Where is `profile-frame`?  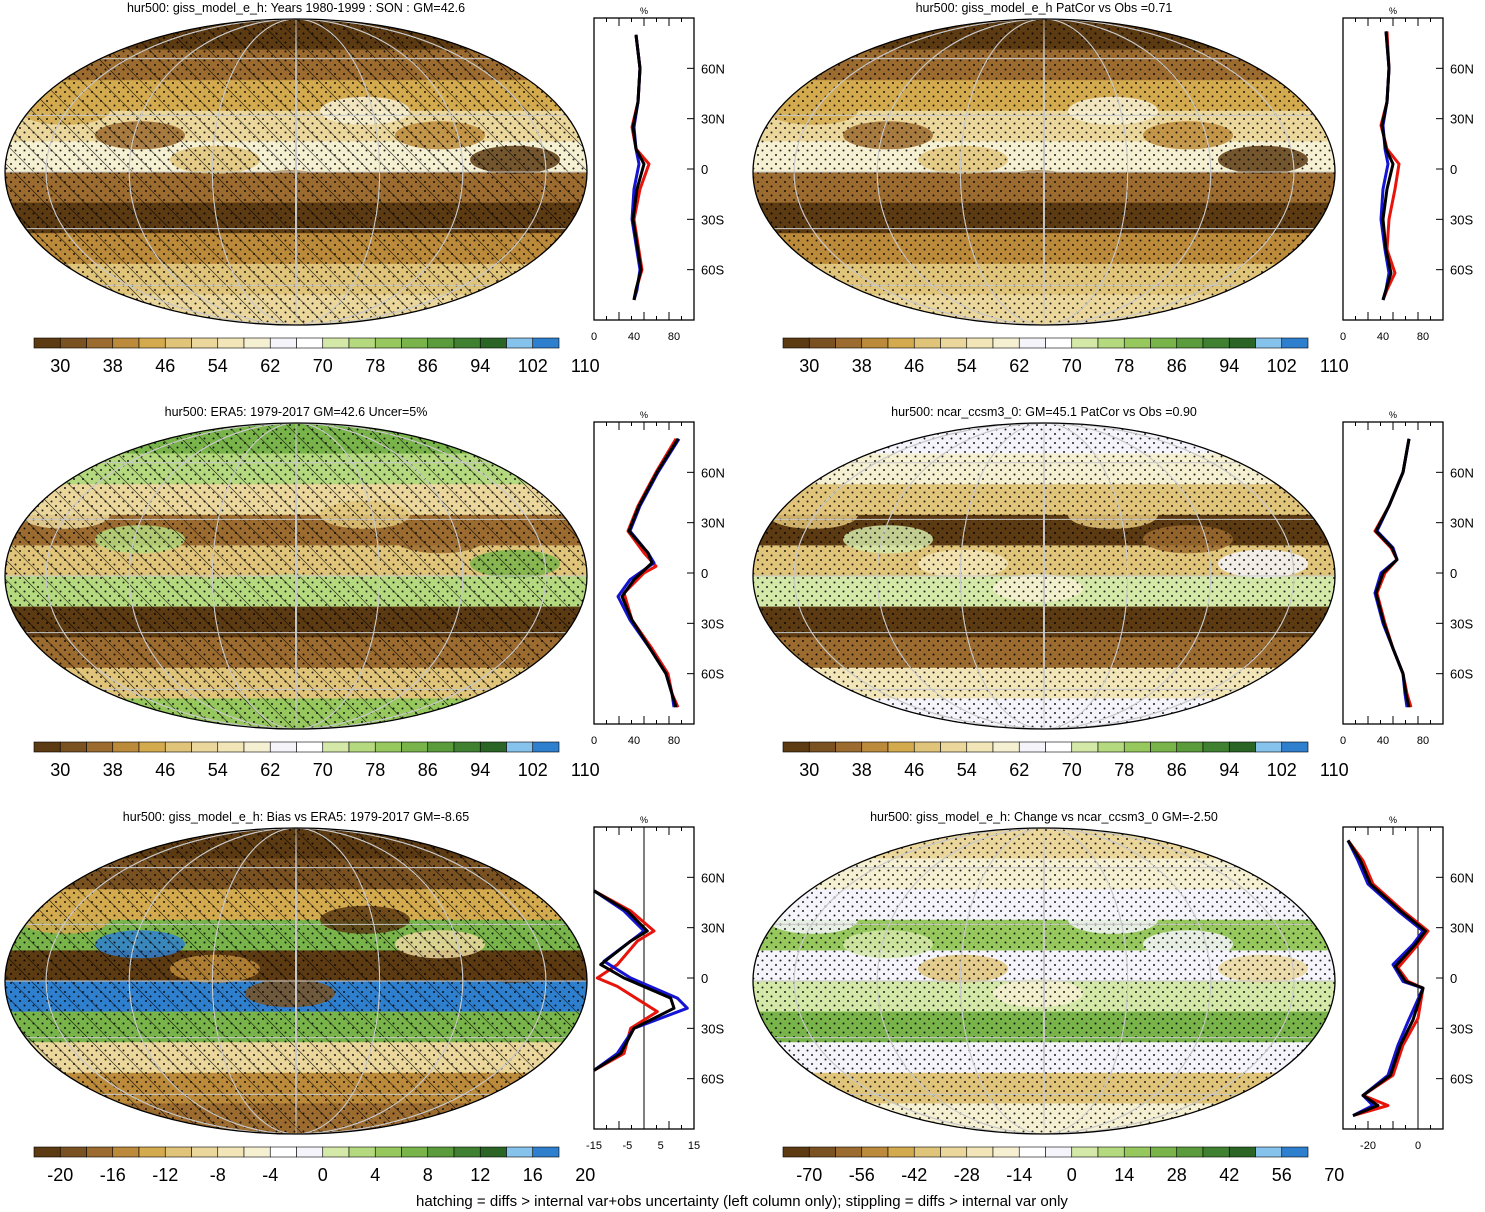
profile-frame is located at coordinates (1393, 573).